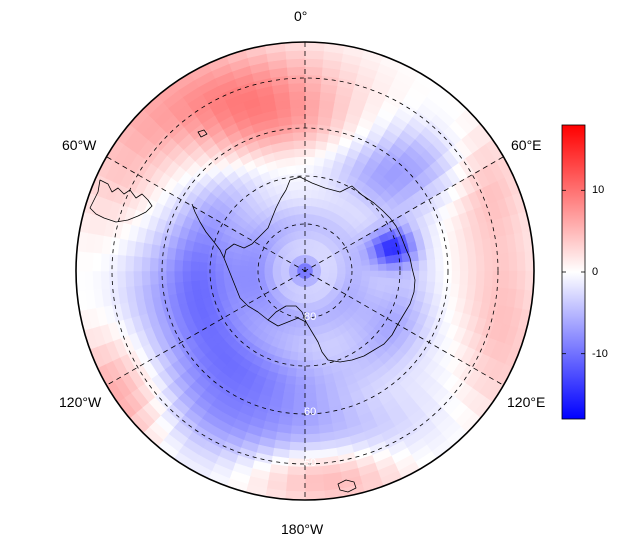 The width and height of the screenshot is (625, 552). Describe the element at coordinates (301, 16) in the screenshot. I see `lon-label-0: 0°` at that location.